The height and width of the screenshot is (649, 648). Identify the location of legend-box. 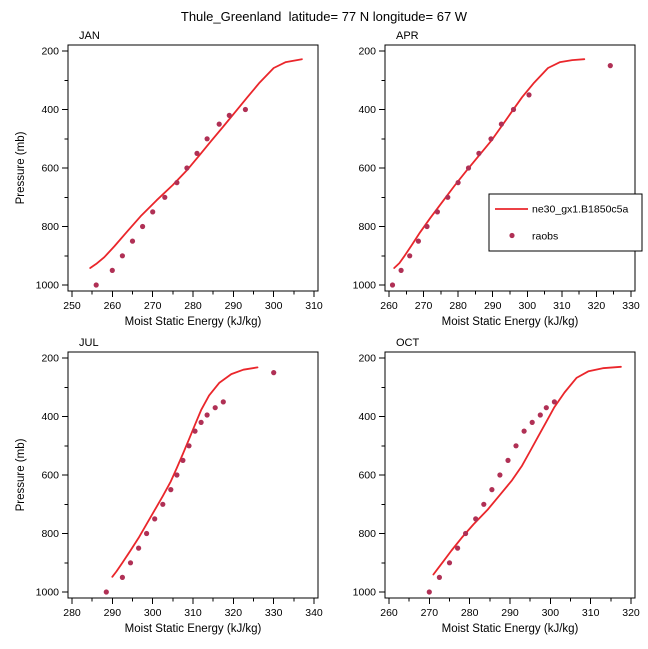
(565, 222).